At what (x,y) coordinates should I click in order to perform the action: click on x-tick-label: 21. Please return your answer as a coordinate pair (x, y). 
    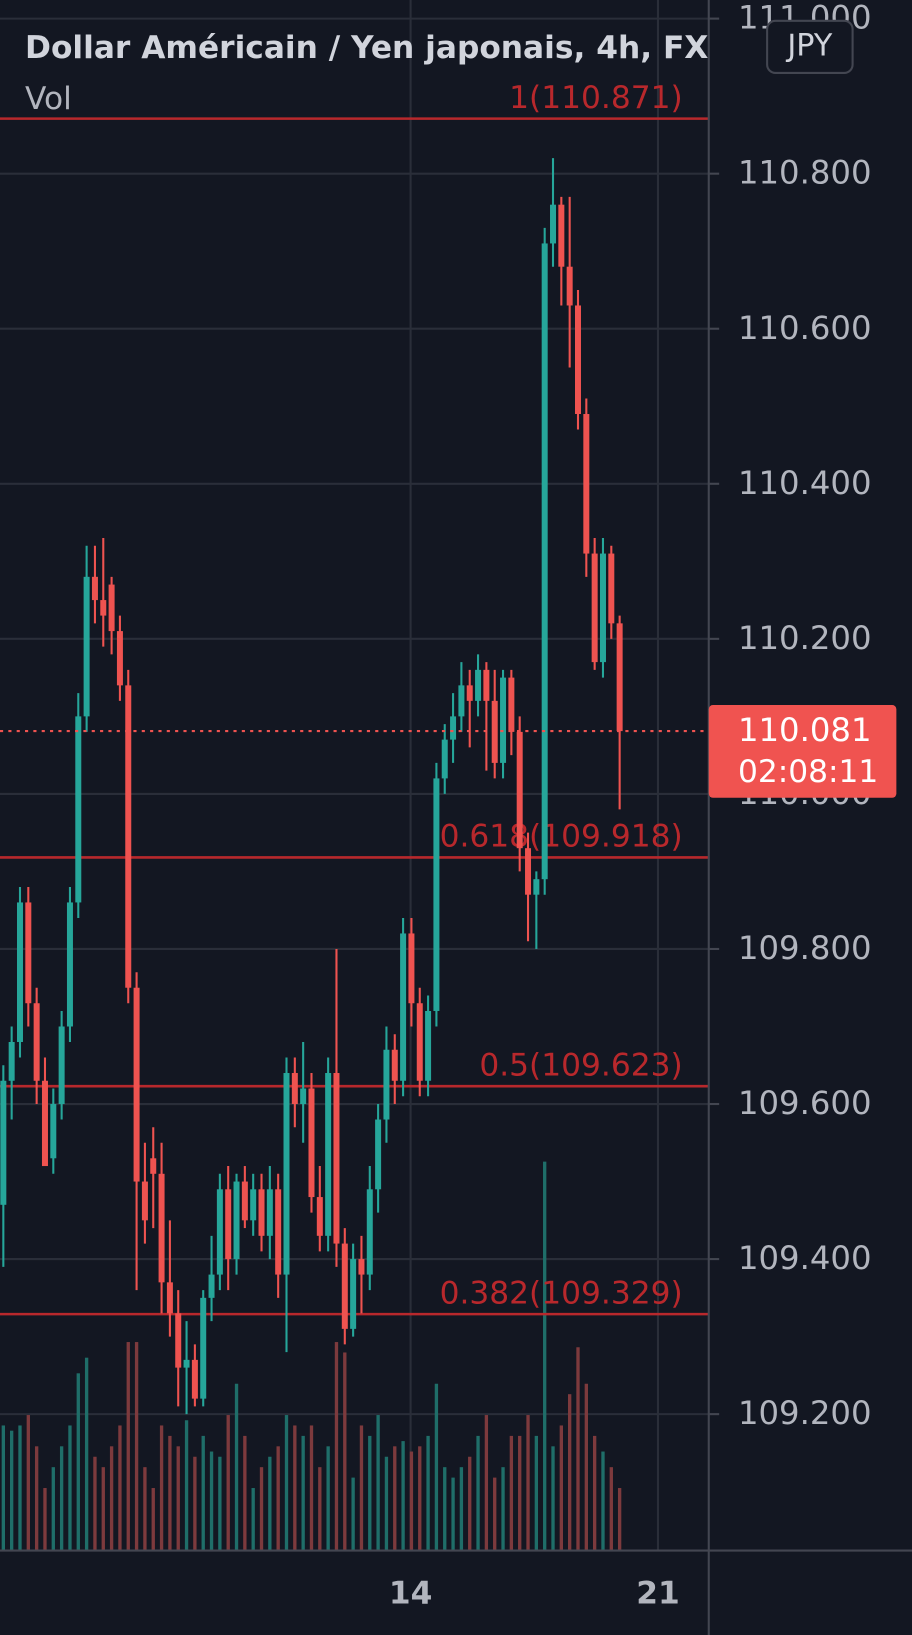
    Looking at the image, I should click on (658, 1593).